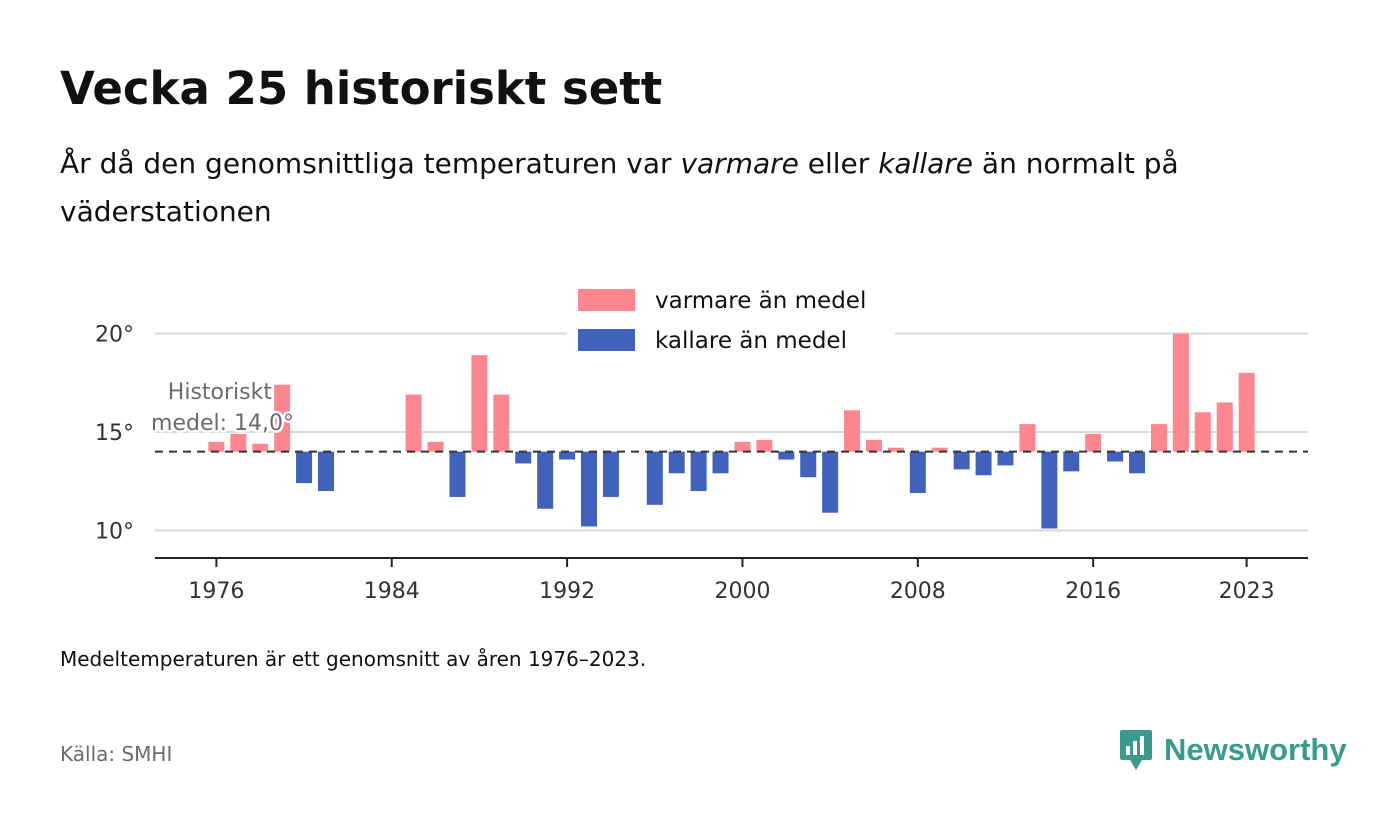  I want to click on mean-label-line2: medel: 14,0°, so click(222, 423).